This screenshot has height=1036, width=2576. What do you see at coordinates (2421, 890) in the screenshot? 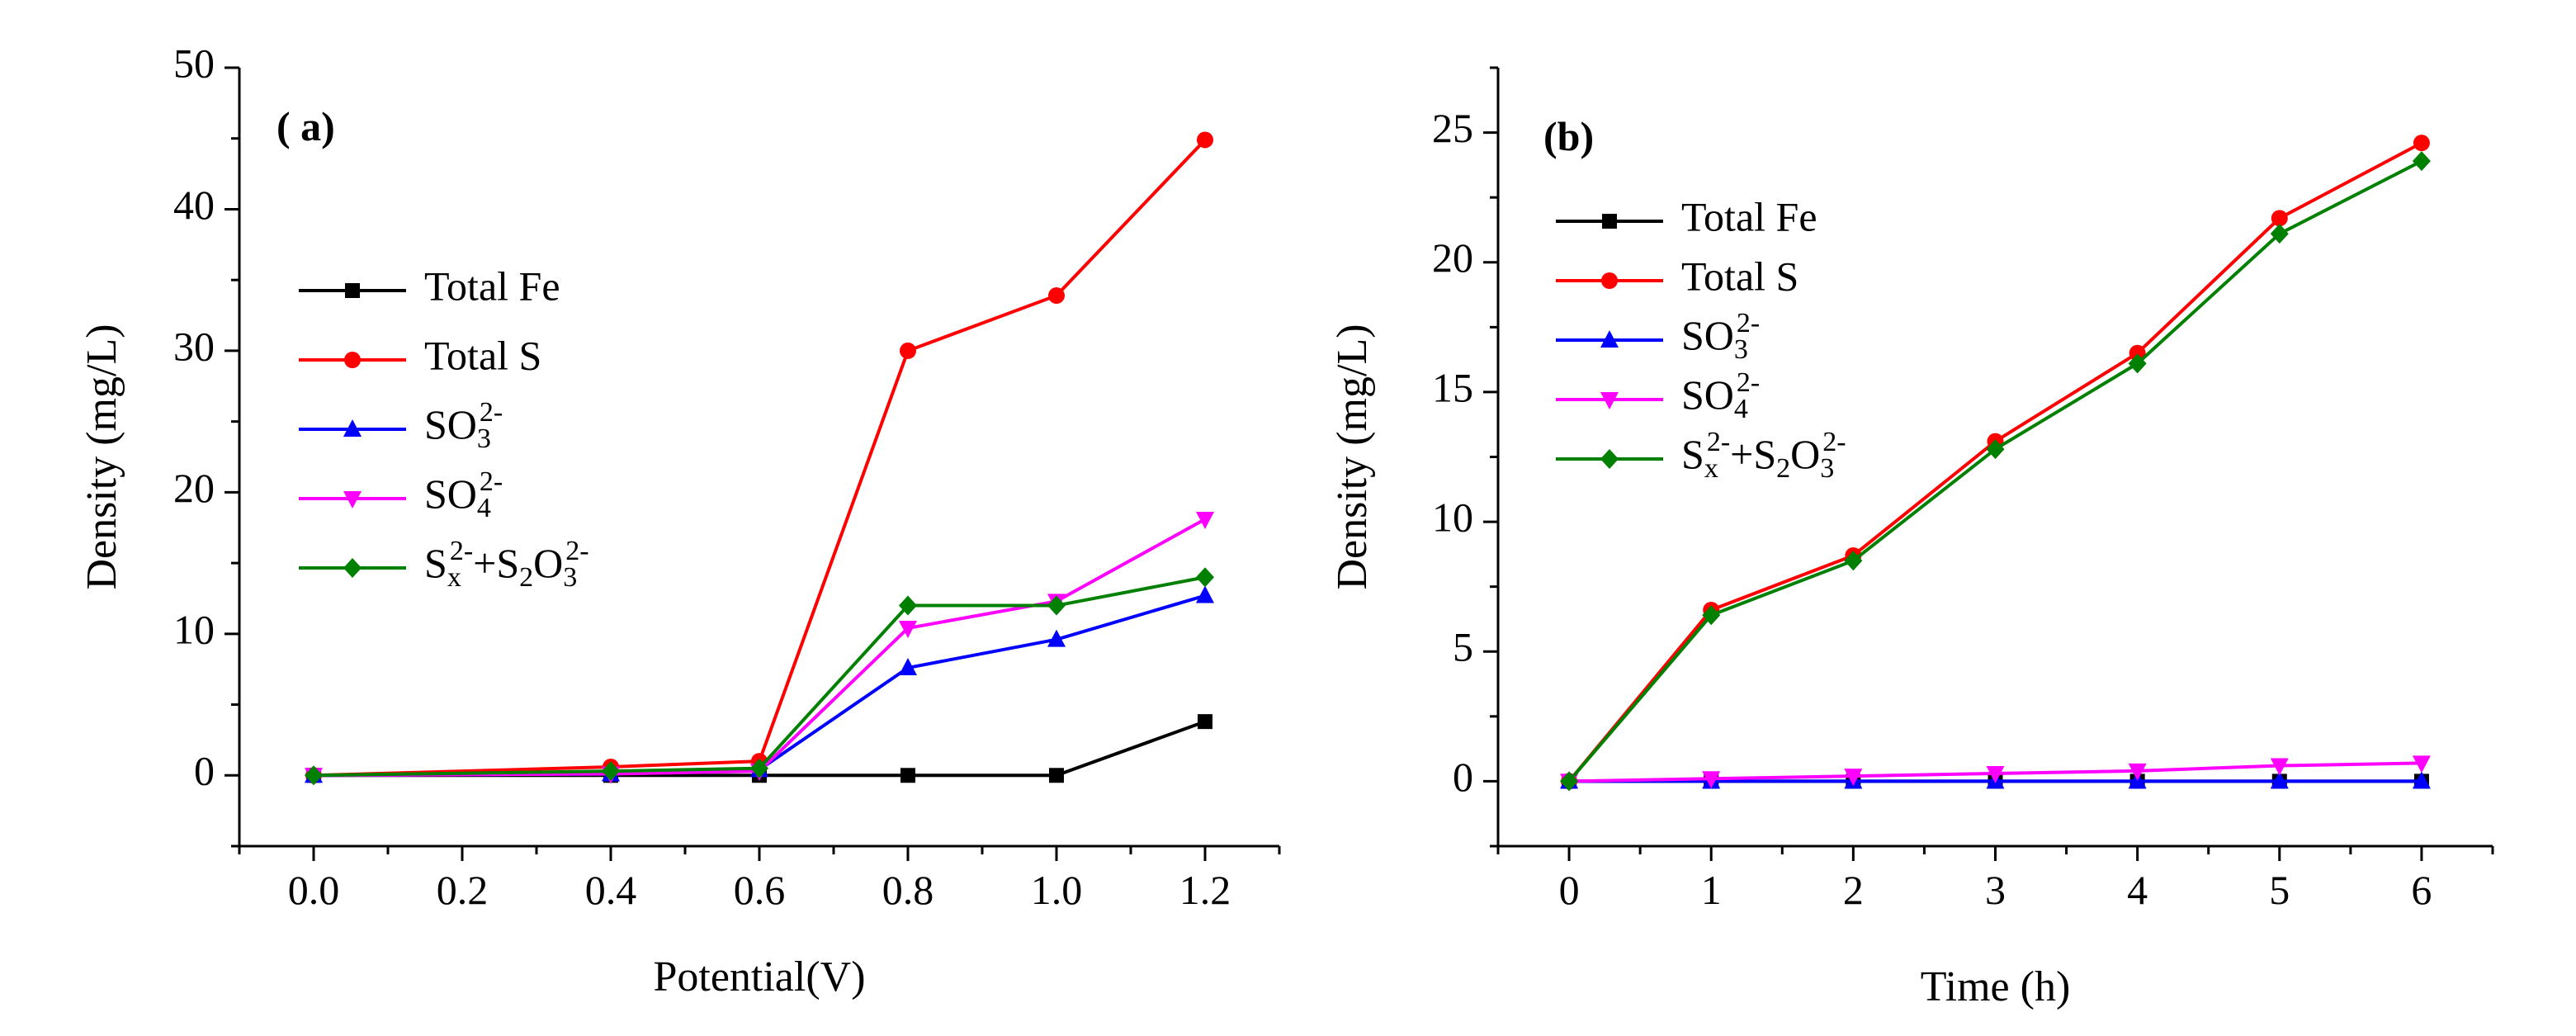
I see `x-tick-label: 6` at bounding box center [2421, 890].